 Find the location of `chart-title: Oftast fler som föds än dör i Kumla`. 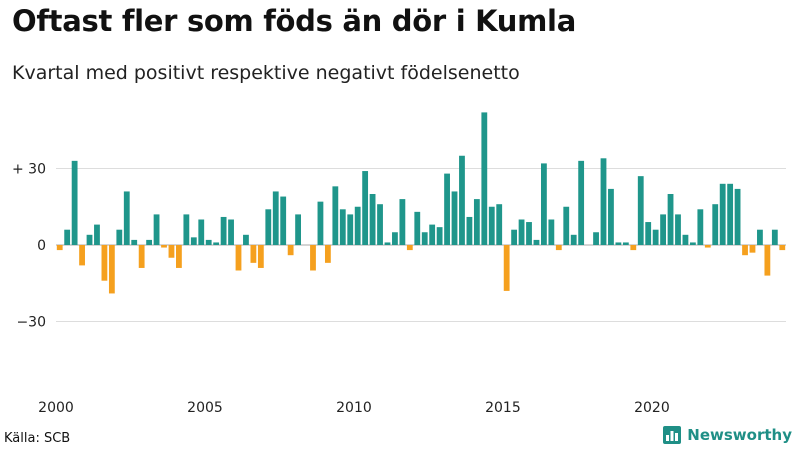

chart-title: Oftast fler som föds än dör i Kumla is located at coordinates (294, 21).